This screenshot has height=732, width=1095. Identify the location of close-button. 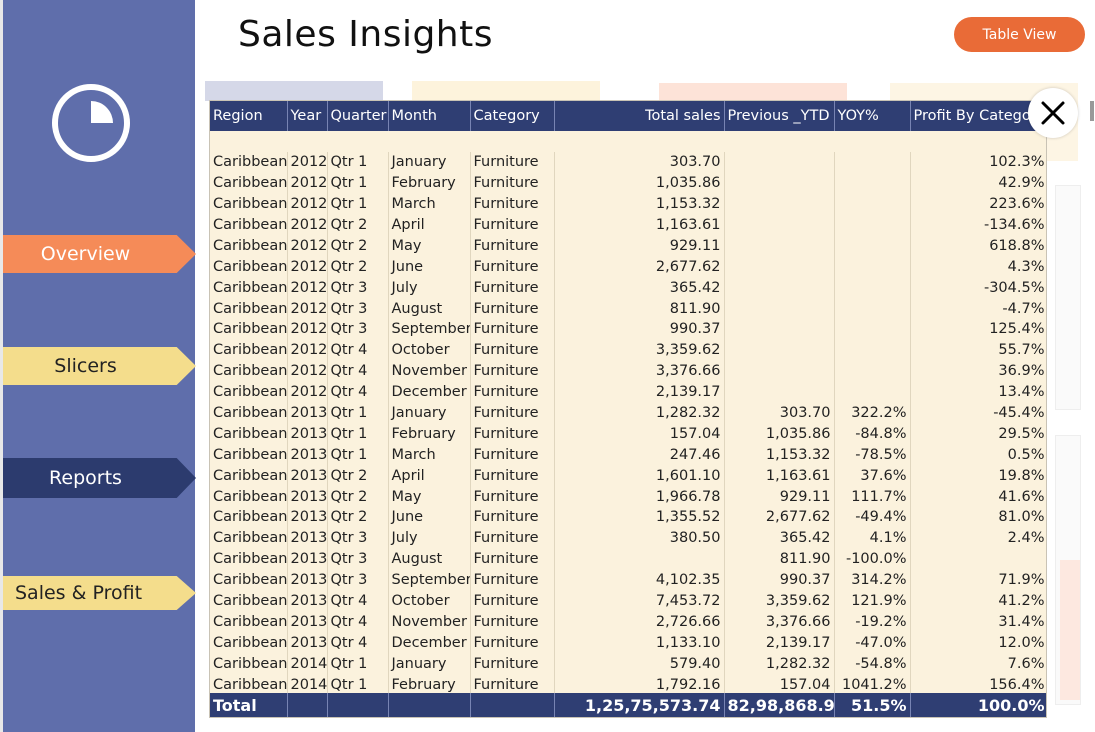
(1053, 113).